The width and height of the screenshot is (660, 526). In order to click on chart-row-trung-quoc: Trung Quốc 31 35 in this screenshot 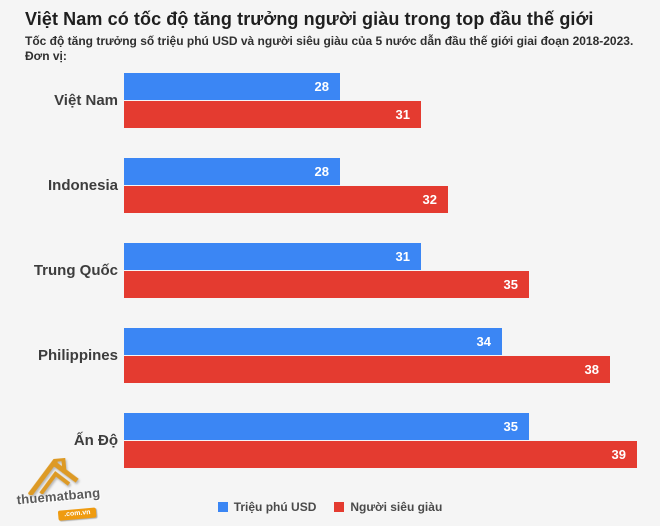, I will do `click(330, 270)`.